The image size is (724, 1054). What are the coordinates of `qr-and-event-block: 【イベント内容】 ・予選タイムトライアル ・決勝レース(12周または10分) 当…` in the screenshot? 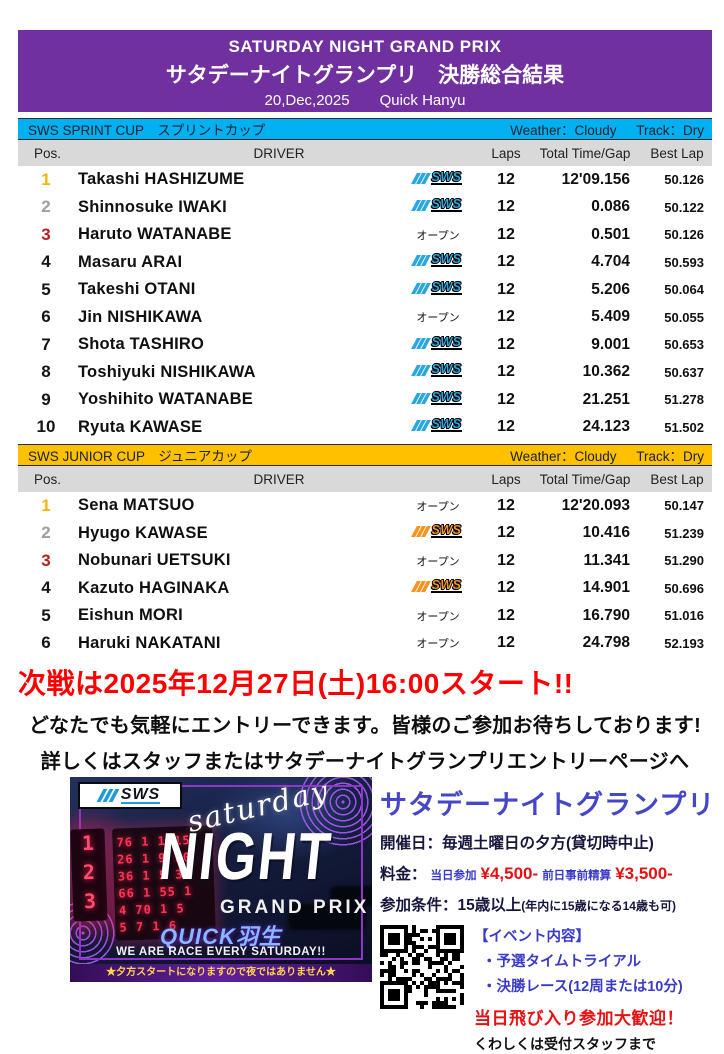 It's located at (552, 989).